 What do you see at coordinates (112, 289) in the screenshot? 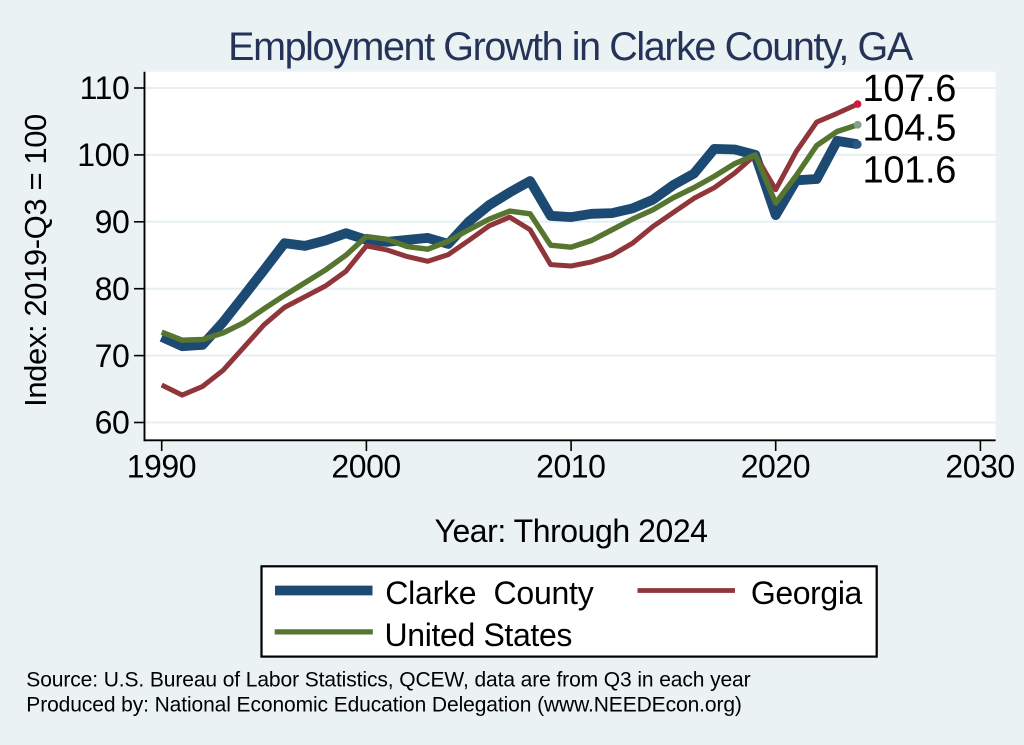
I see `svg-text: 80` at bounding box center [112, 289].